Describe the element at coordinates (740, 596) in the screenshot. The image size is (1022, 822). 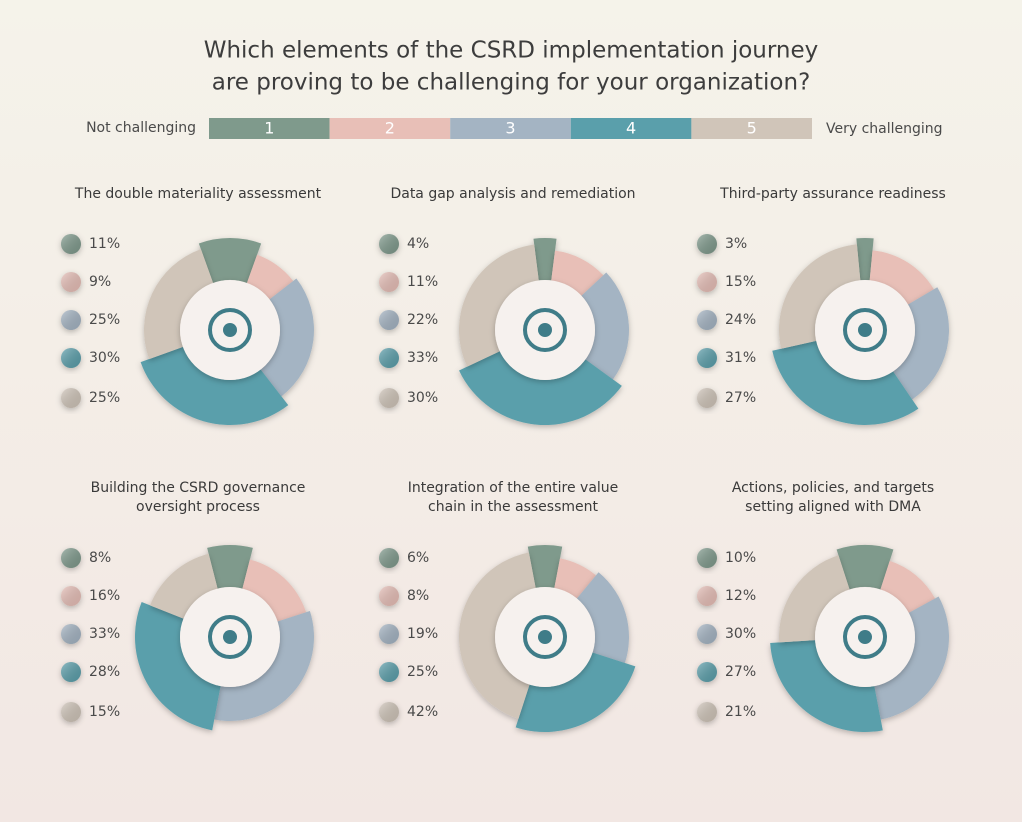
I see `value-label: 12%` at that location.